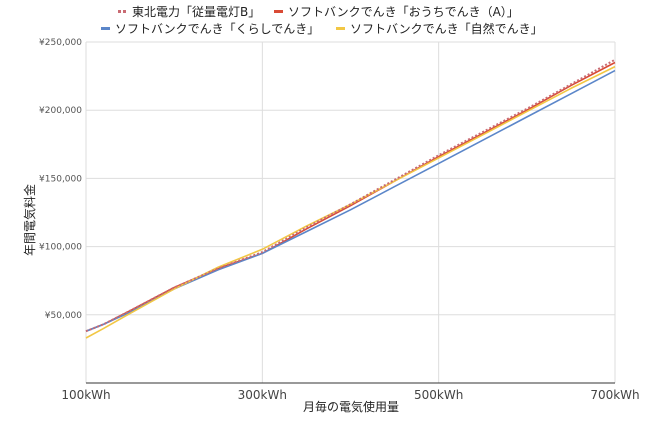  Describe the element at coordinates (60, 43) in the screenshot. I see `y-tick-label: ¥250,000` at that location.